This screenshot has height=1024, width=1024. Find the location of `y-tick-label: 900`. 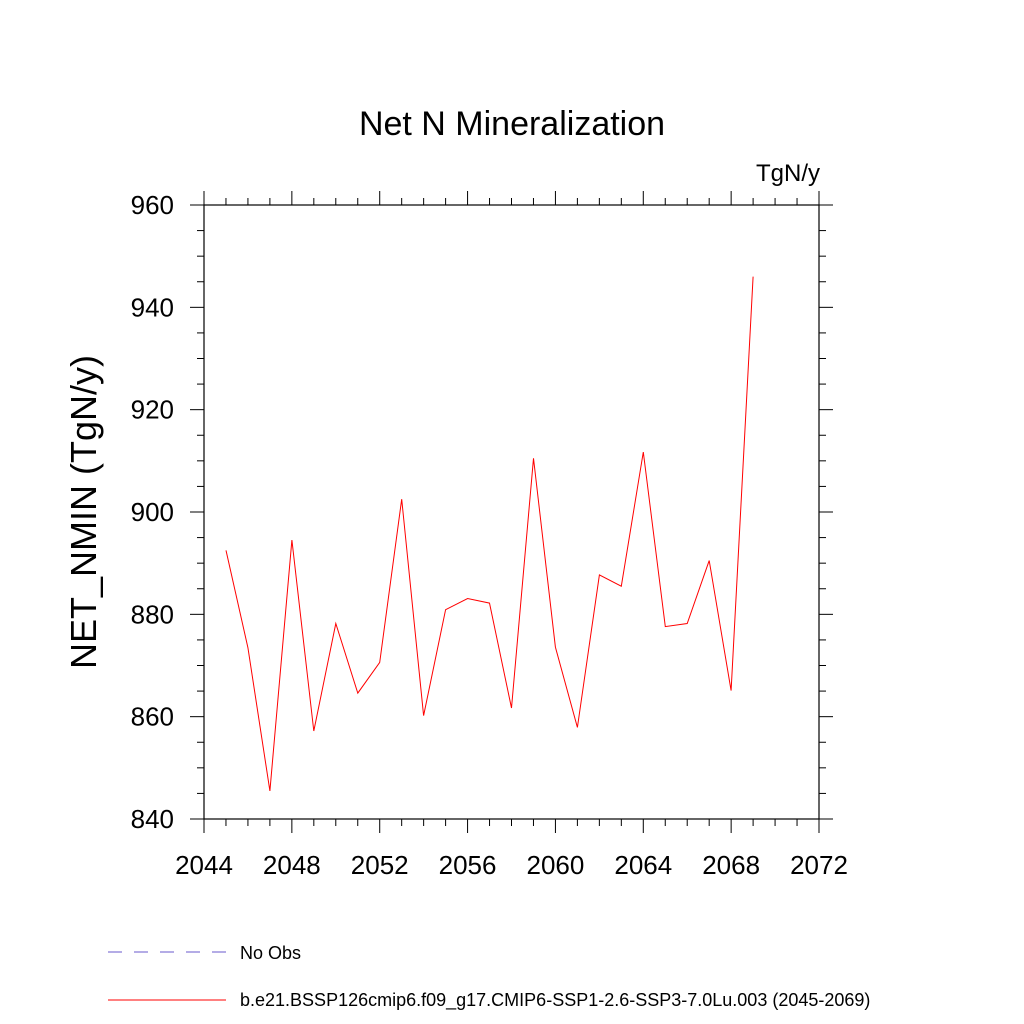

y-tick-label: 900 is located at coordinates (152, 512).